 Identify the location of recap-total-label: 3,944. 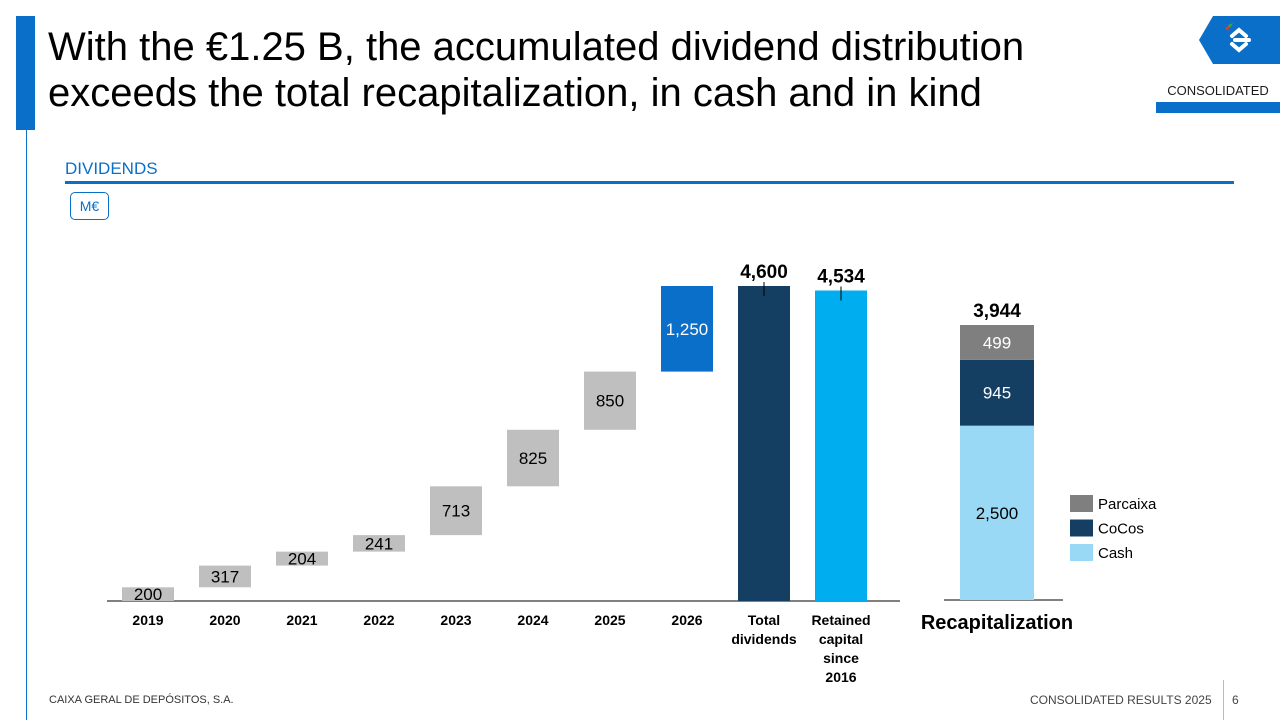
(997, 311).